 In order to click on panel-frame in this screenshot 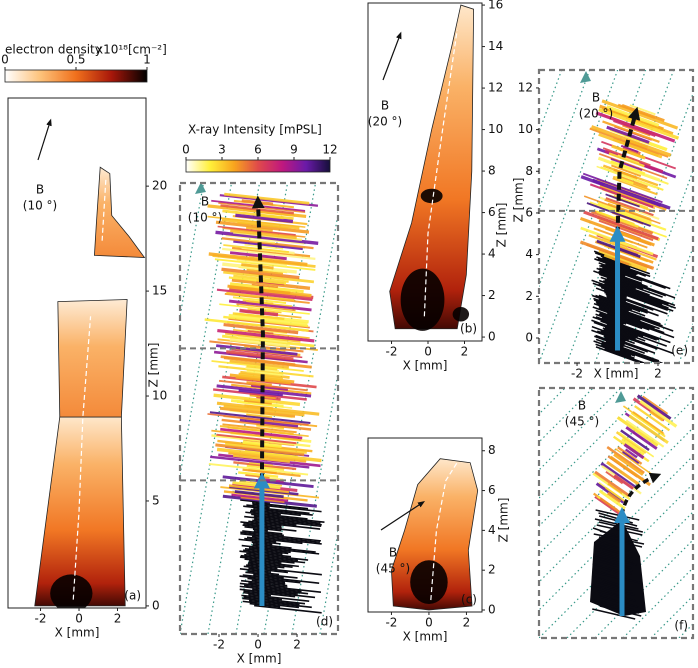, I will do `click(425, 172)`.